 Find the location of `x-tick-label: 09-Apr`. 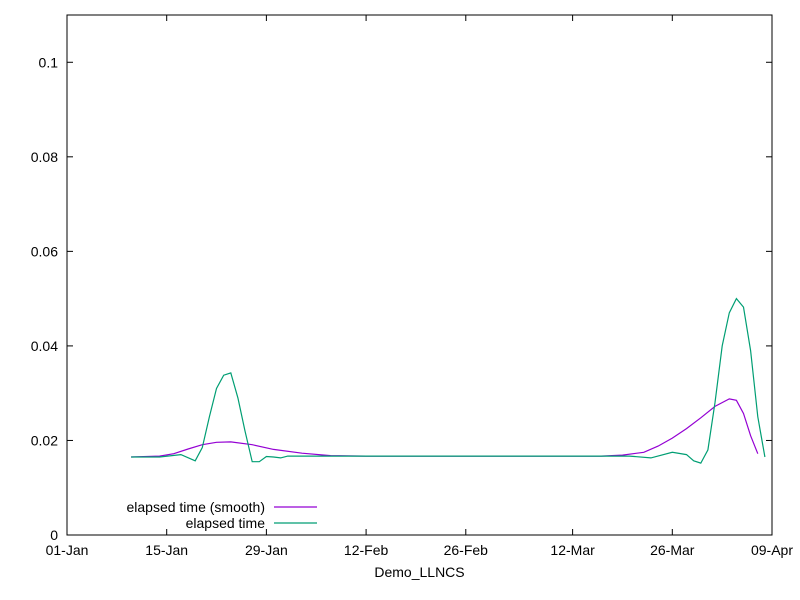

x-tick-label: 09-Apr is located at coordinates (772, 550).